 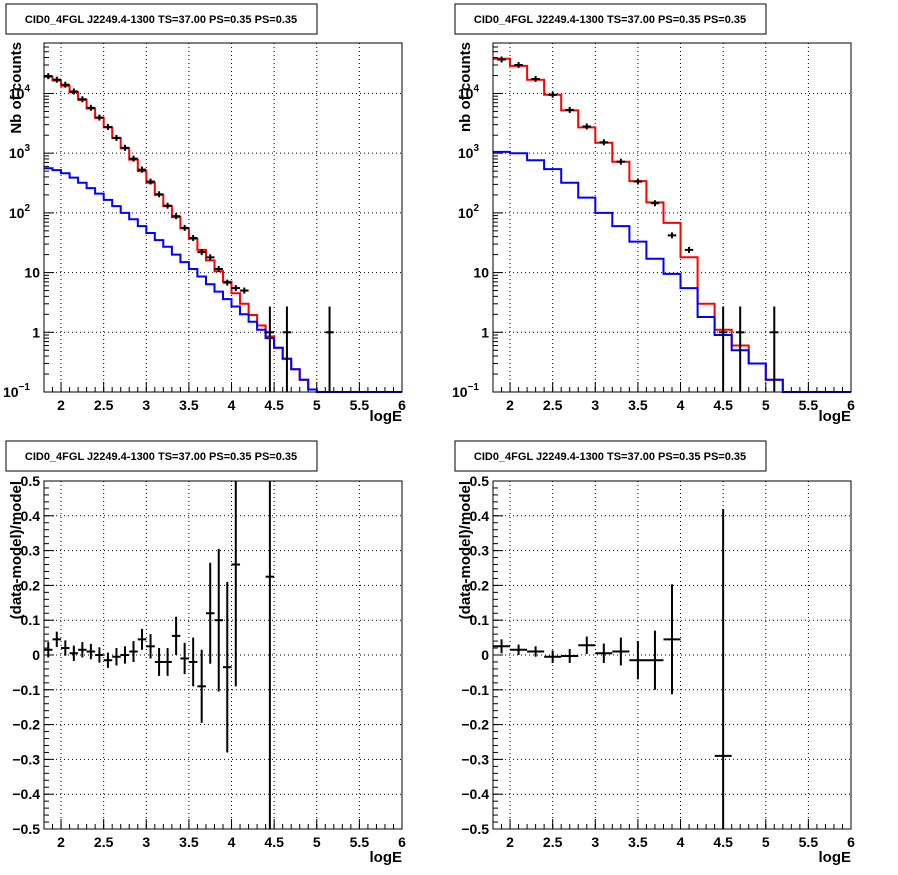 What do you see at coordinates (480, 620) in the screenshot?
I see `y-tick-label: 0.1` at bounding box center [480, 620].